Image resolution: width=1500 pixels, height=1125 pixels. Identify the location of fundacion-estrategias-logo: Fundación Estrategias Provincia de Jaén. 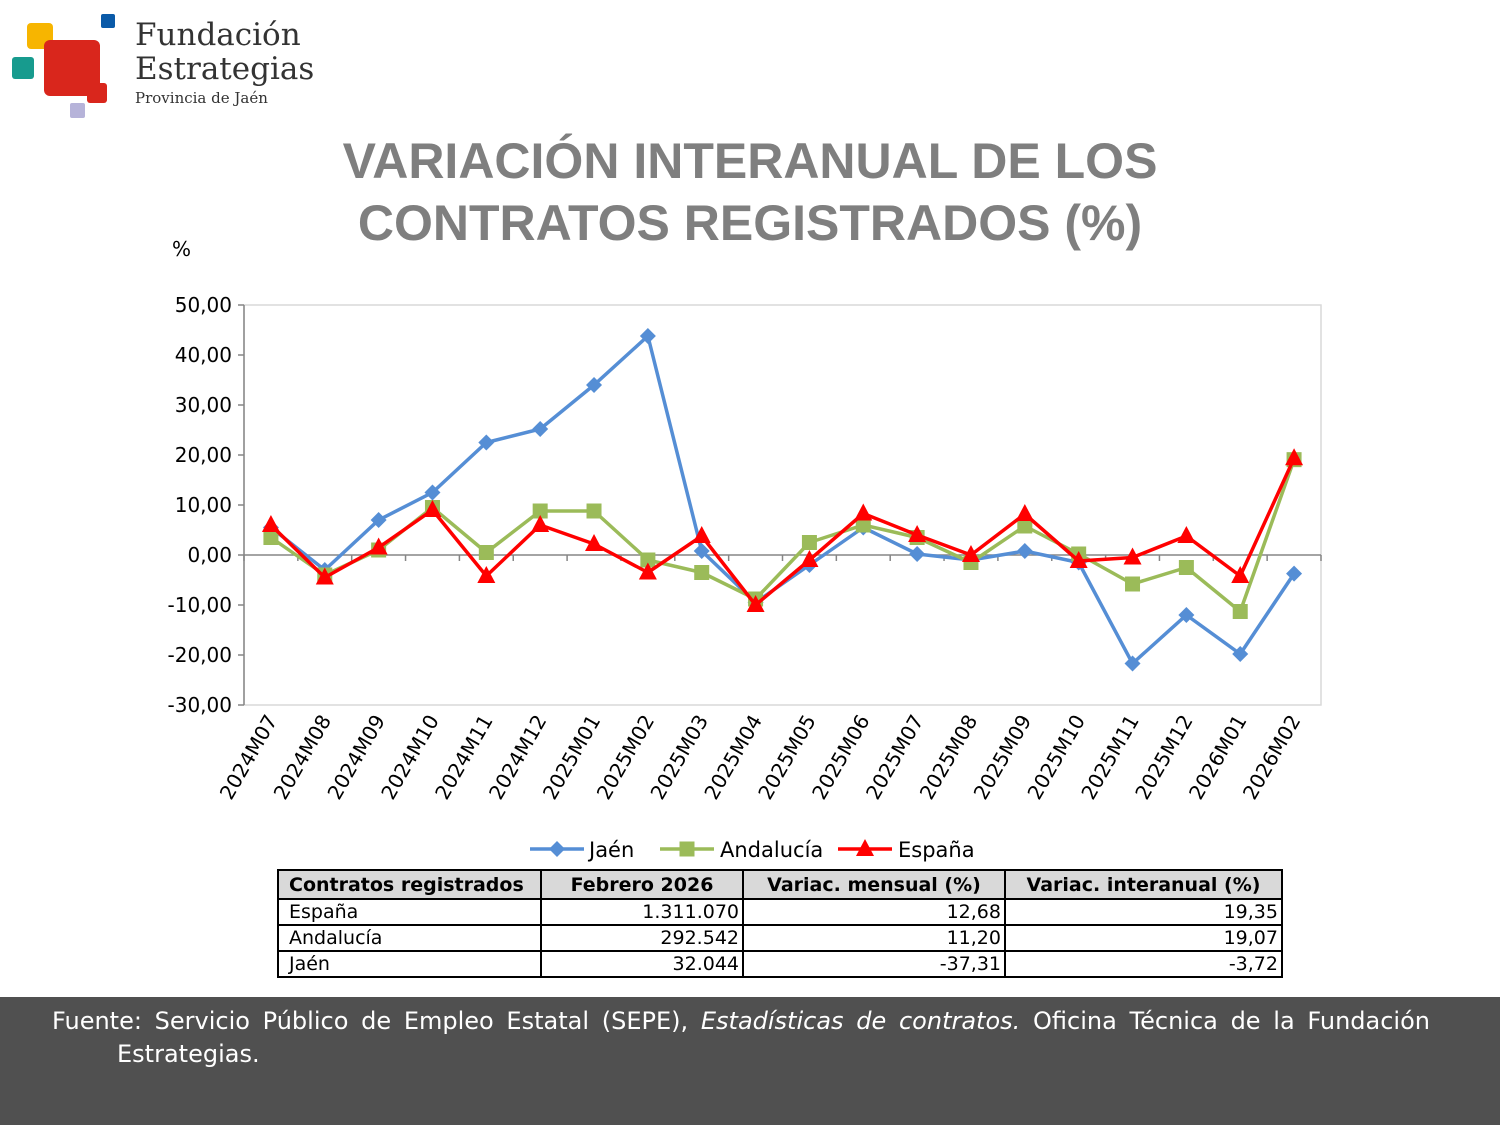
(162, 67).